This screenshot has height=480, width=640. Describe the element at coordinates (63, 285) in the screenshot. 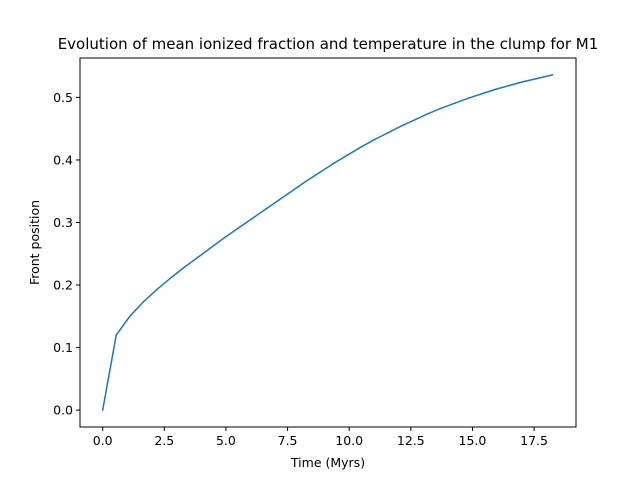

I see `y-tick-label: 0.2` at that location.